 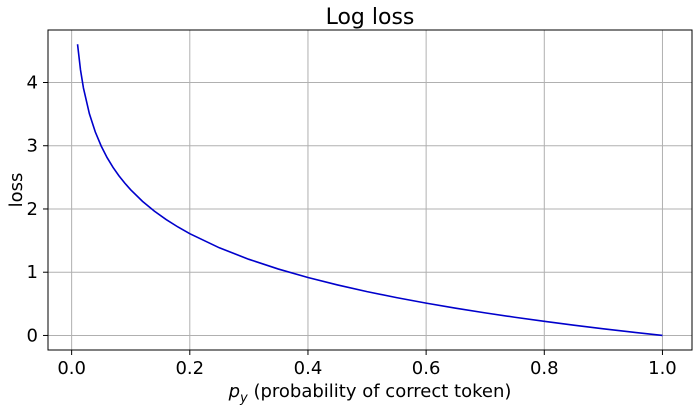 I want to click on y-tick-label: 2, so click(x=32, y=209).